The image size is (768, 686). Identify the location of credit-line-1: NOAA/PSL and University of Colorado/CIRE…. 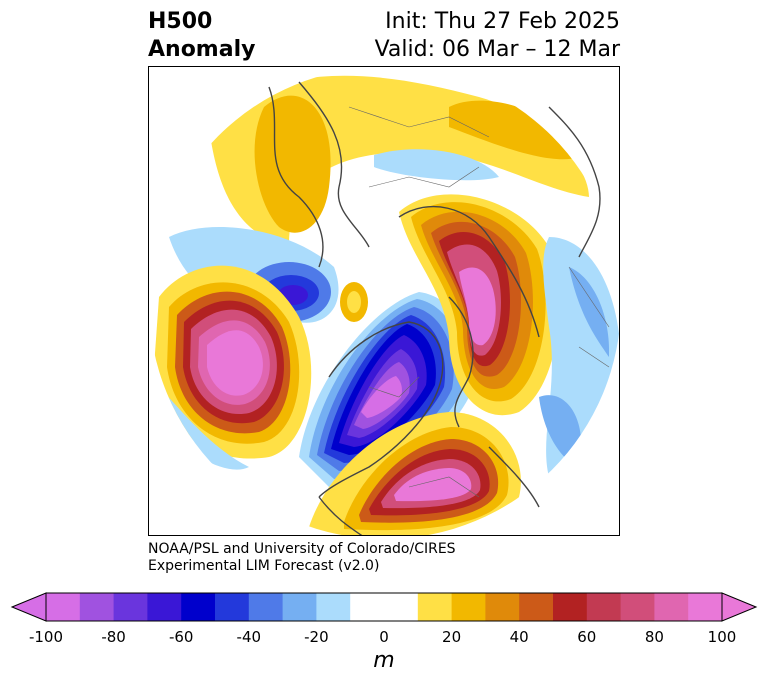
(302, 549).